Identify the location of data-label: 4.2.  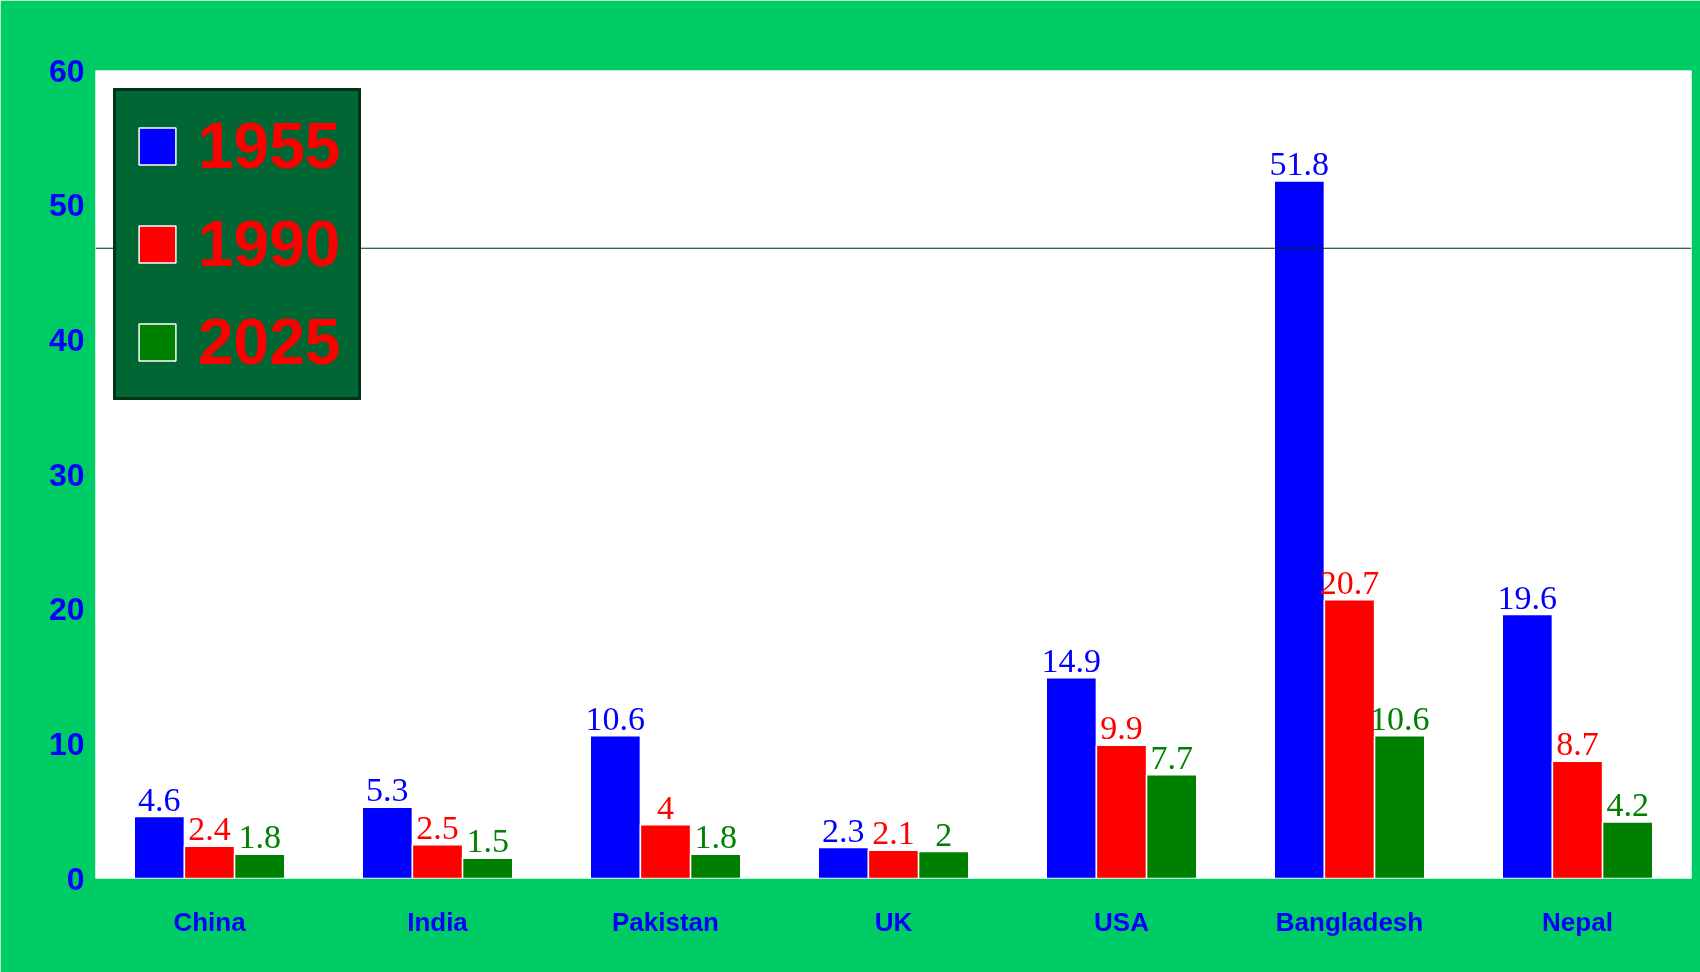
(1627, 804).